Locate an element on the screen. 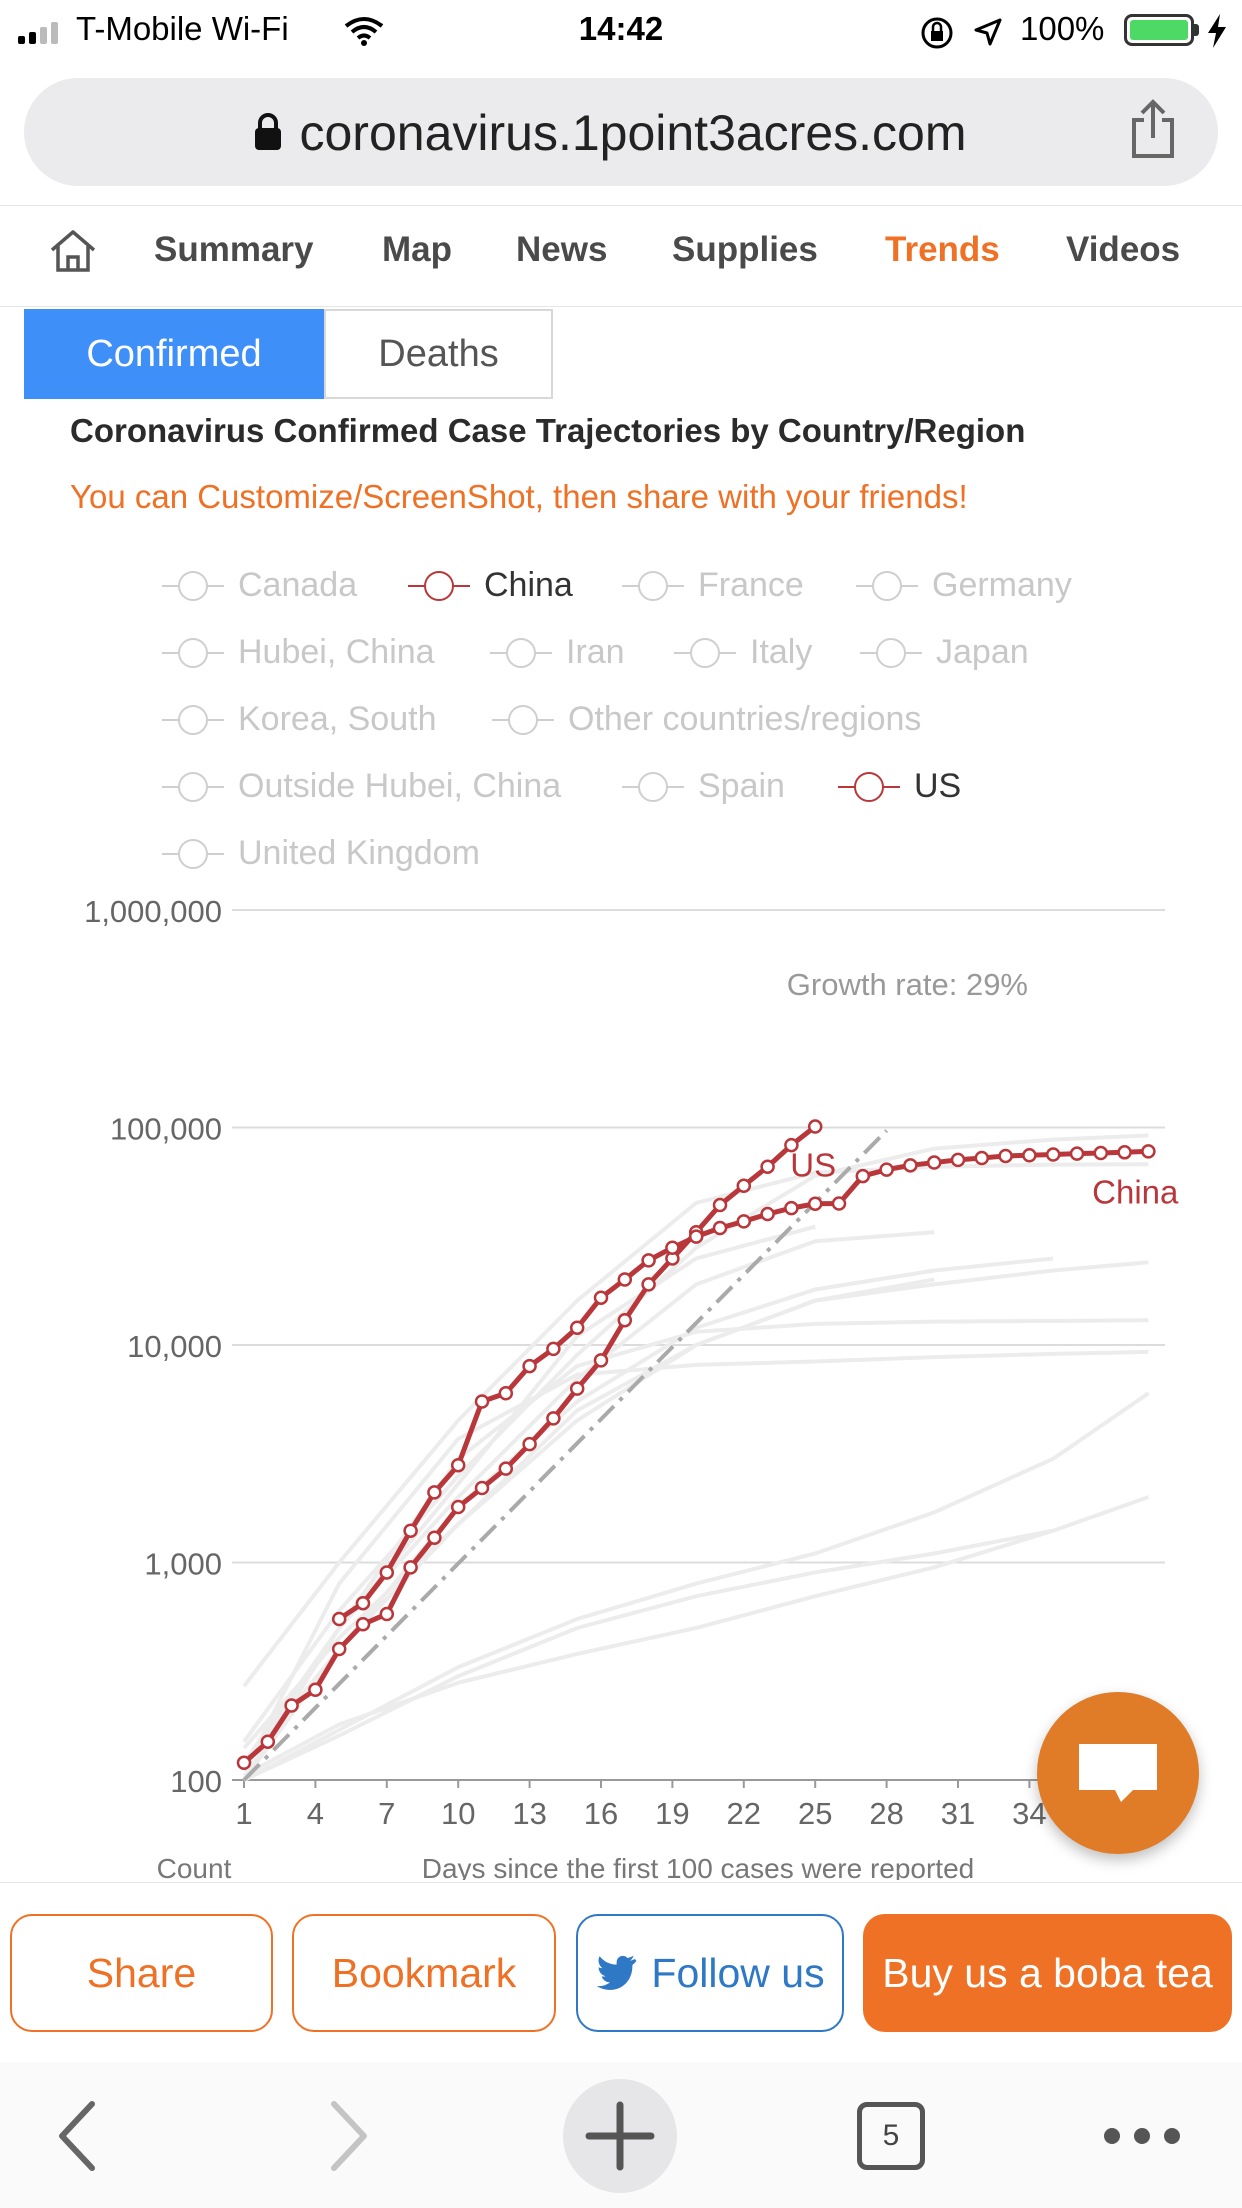 The height and width of the screenshot is (2208, 1242). battery-tip is located at coordinates (1196, 30).